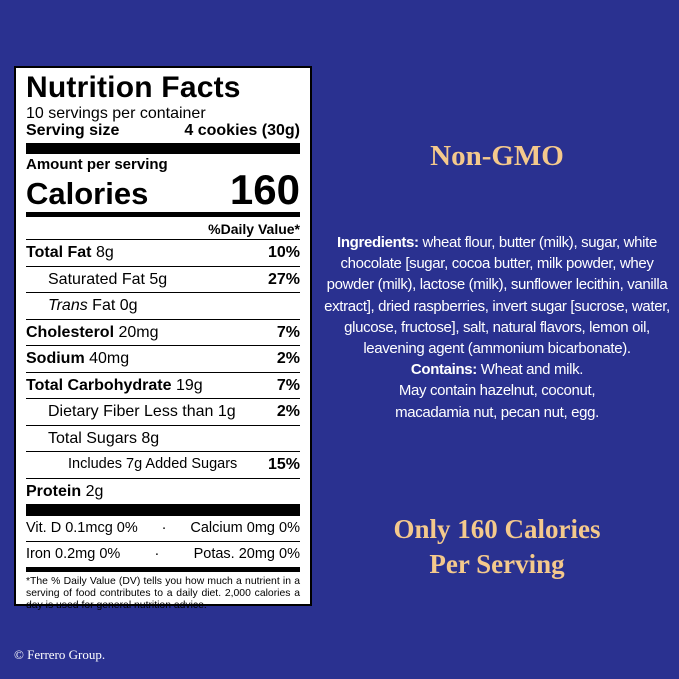 This screenshot has height=679, width=679. I want to click on vitamin-row: Iron 0.2mg 0% · Potas. 20mg 0%, so click(163, 554).